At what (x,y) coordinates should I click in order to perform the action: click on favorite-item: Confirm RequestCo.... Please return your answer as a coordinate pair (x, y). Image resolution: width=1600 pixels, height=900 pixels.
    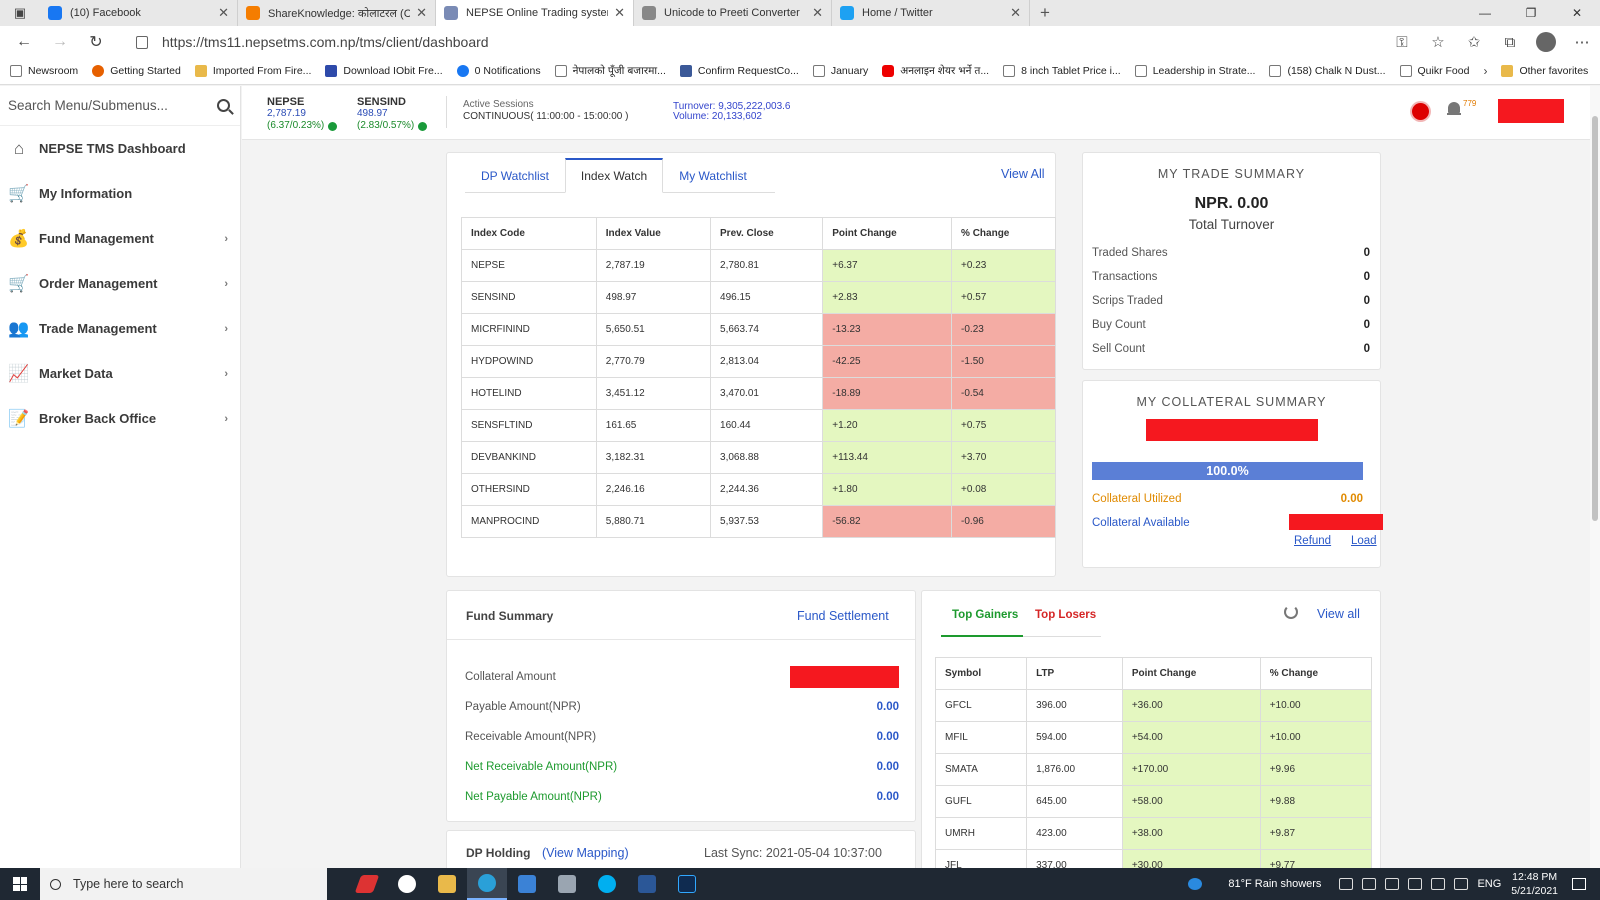
    Looking at the image, I should click on (739, 71).